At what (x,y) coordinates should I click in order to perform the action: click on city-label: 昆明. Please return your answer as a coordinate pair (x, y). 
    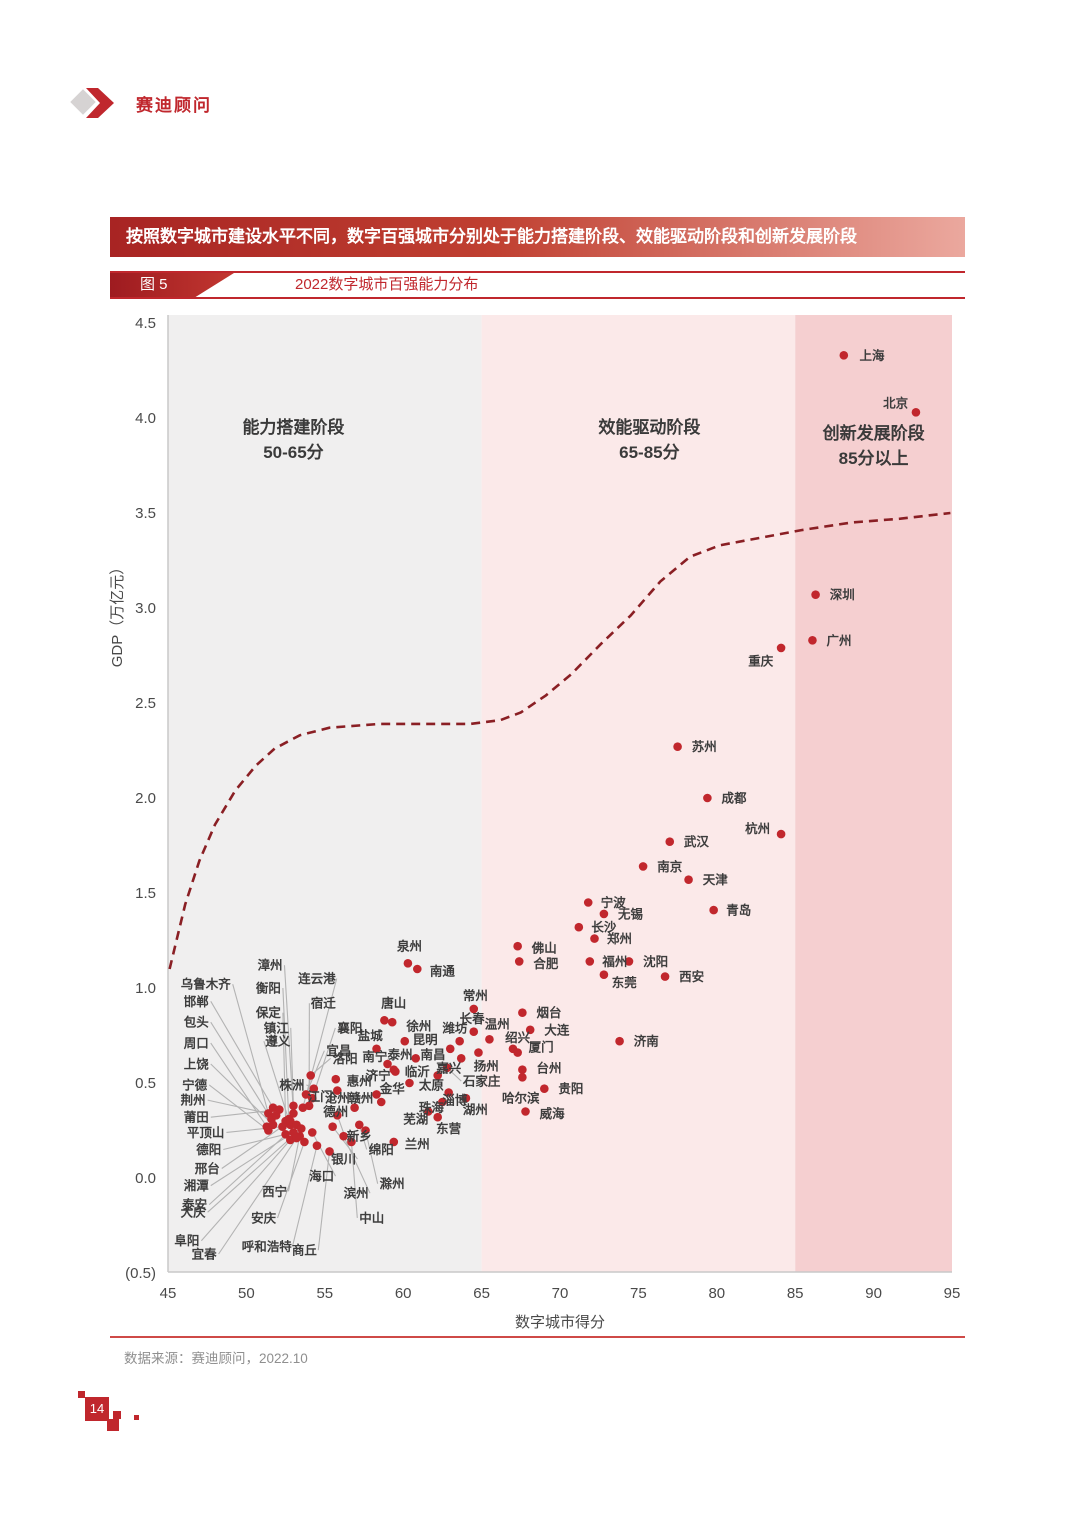
    Looking at the image, I should click on (425, 1039).